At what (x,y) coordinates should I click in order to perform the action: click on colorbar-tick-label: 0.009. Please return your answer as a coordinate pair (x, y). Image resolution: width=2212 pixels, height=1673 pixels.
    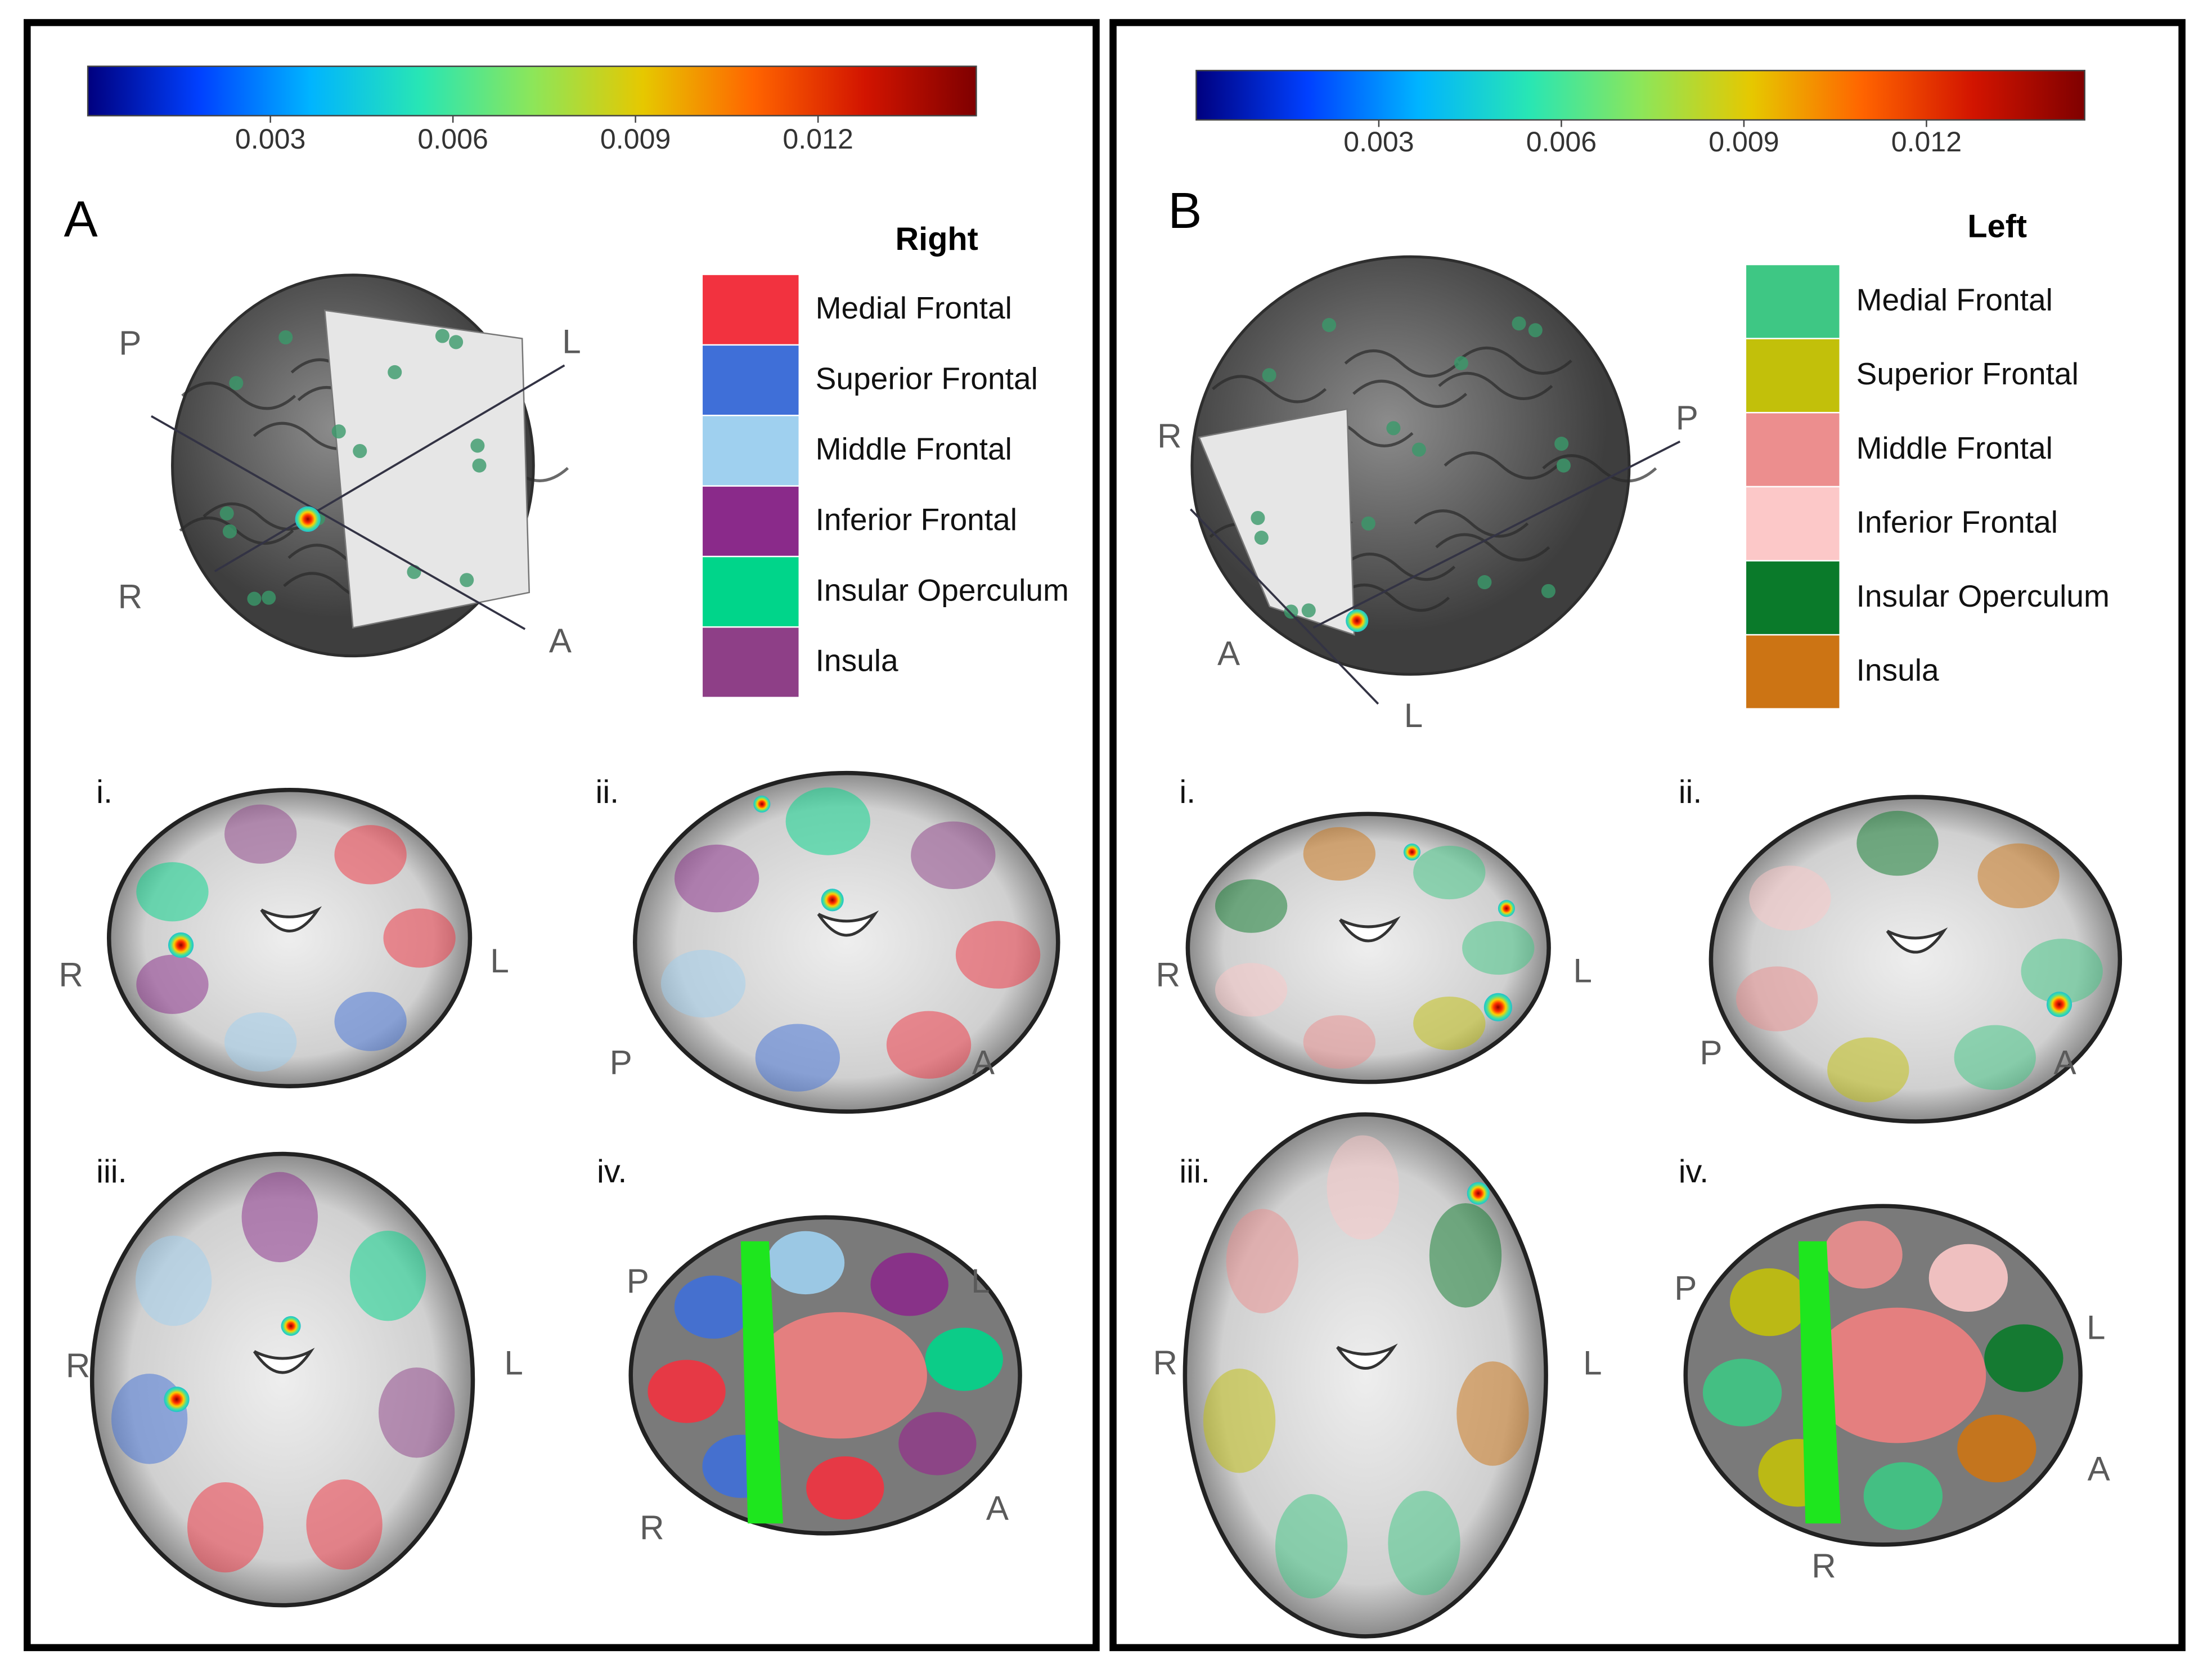
    Looking at the image, I should click on (635, 139).